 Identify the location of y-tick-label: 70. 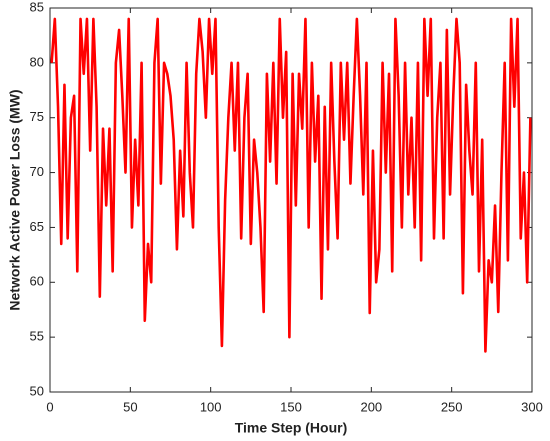
(37, 171).